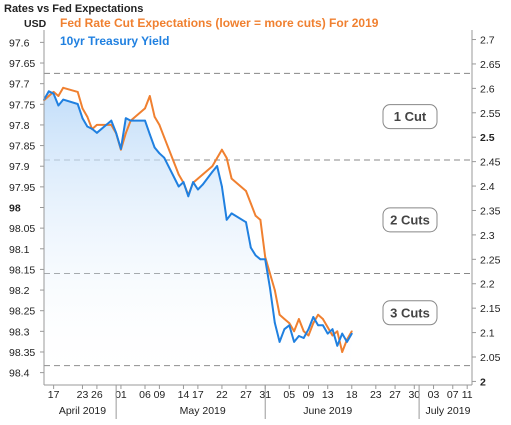 The width and height of the screenshot is (511, 425). I want to click on month-label: April 2019, so click(82, 411).